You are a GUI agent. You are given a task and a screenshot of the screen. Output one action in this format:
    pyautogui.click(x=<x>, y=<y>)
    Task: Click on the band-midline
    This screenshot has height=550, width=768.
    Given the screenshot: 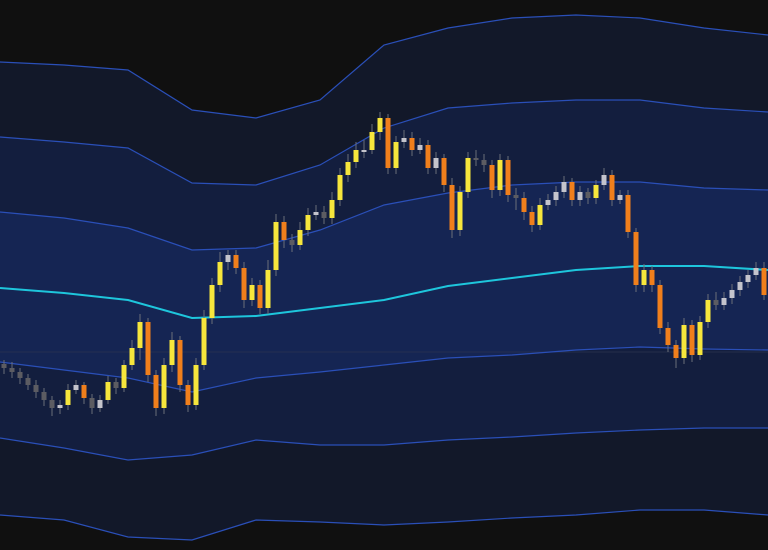 What is the action you would take?
    pyautogui.click(x=384, y=292)
    